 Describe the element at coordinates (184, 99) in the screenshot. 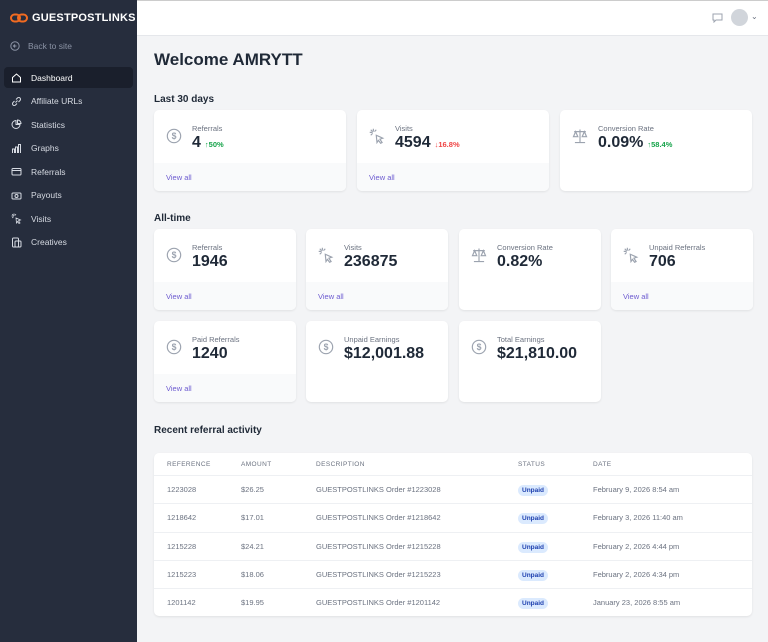

I see `section-title-last-30: Last 30 days` at that location.